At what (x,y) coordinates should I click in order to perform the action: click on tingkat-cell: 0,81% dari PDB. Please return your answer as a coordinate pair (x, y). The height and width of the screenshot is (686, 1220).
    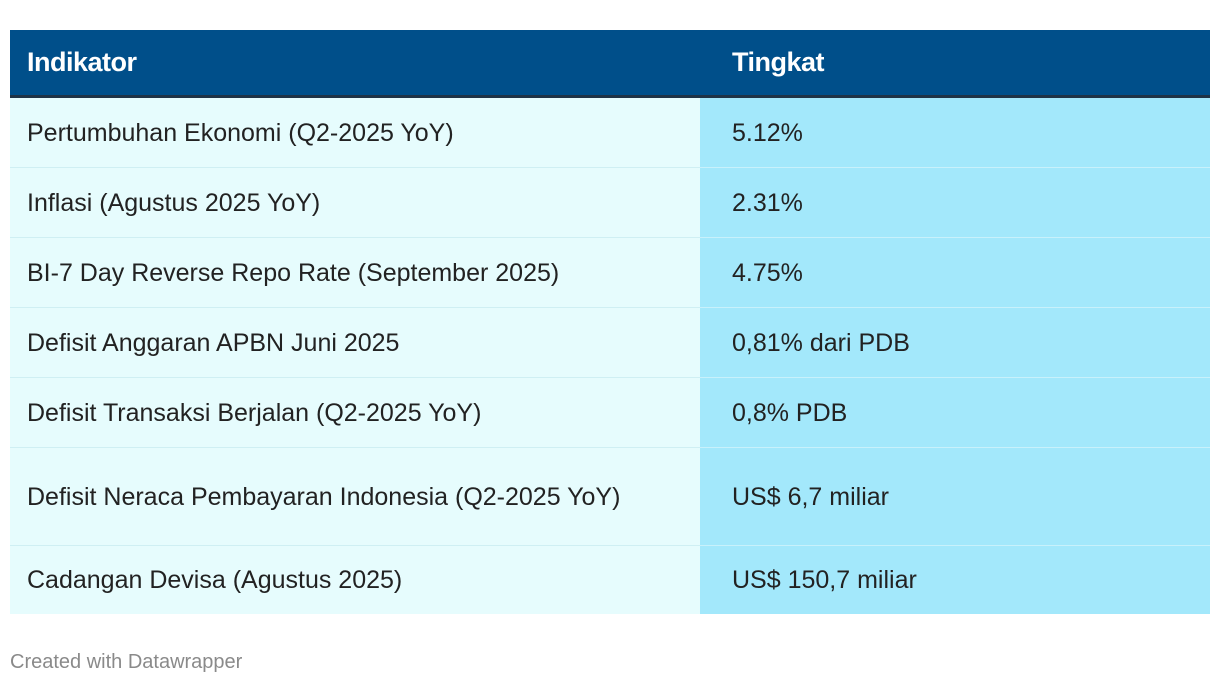
    Looking at the image, I should click on (955, 343).